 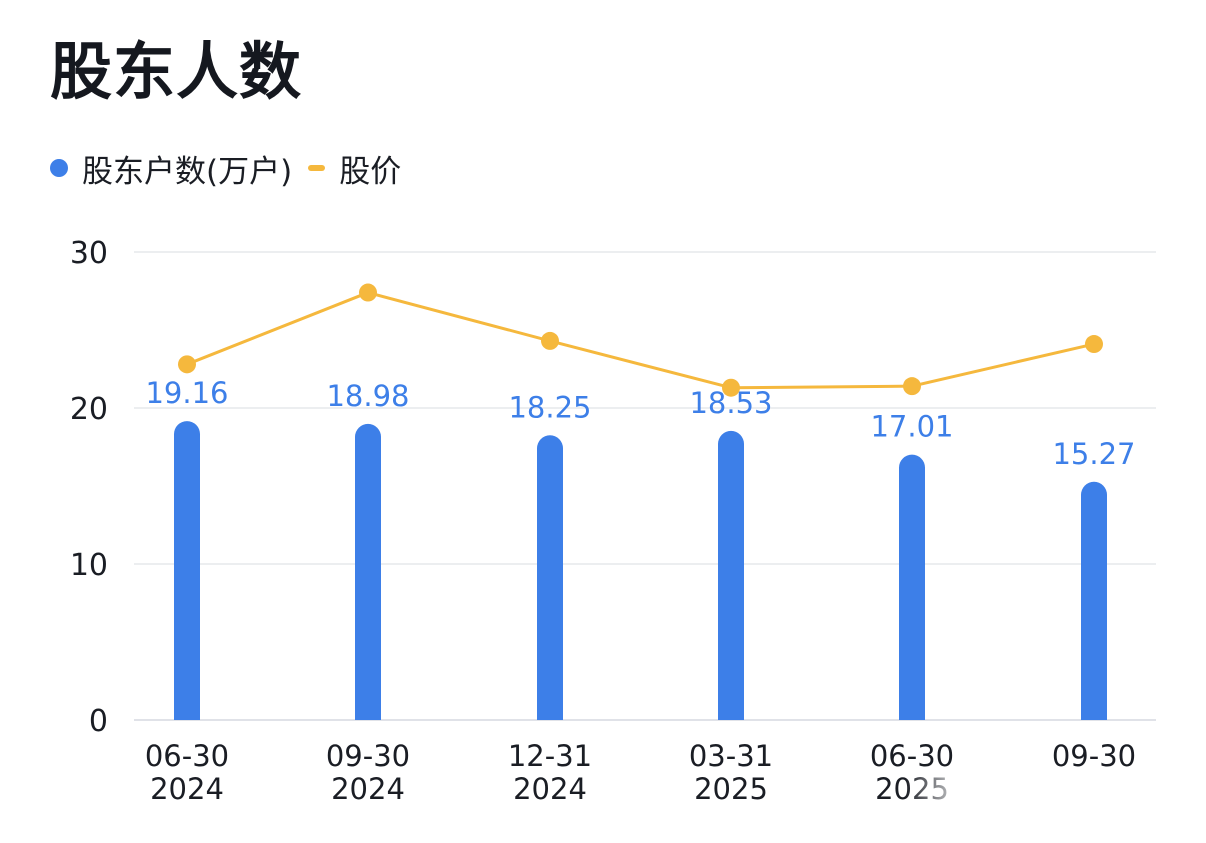 I want to click on x-tick-label: 03-31, so click(x=731, y=756).